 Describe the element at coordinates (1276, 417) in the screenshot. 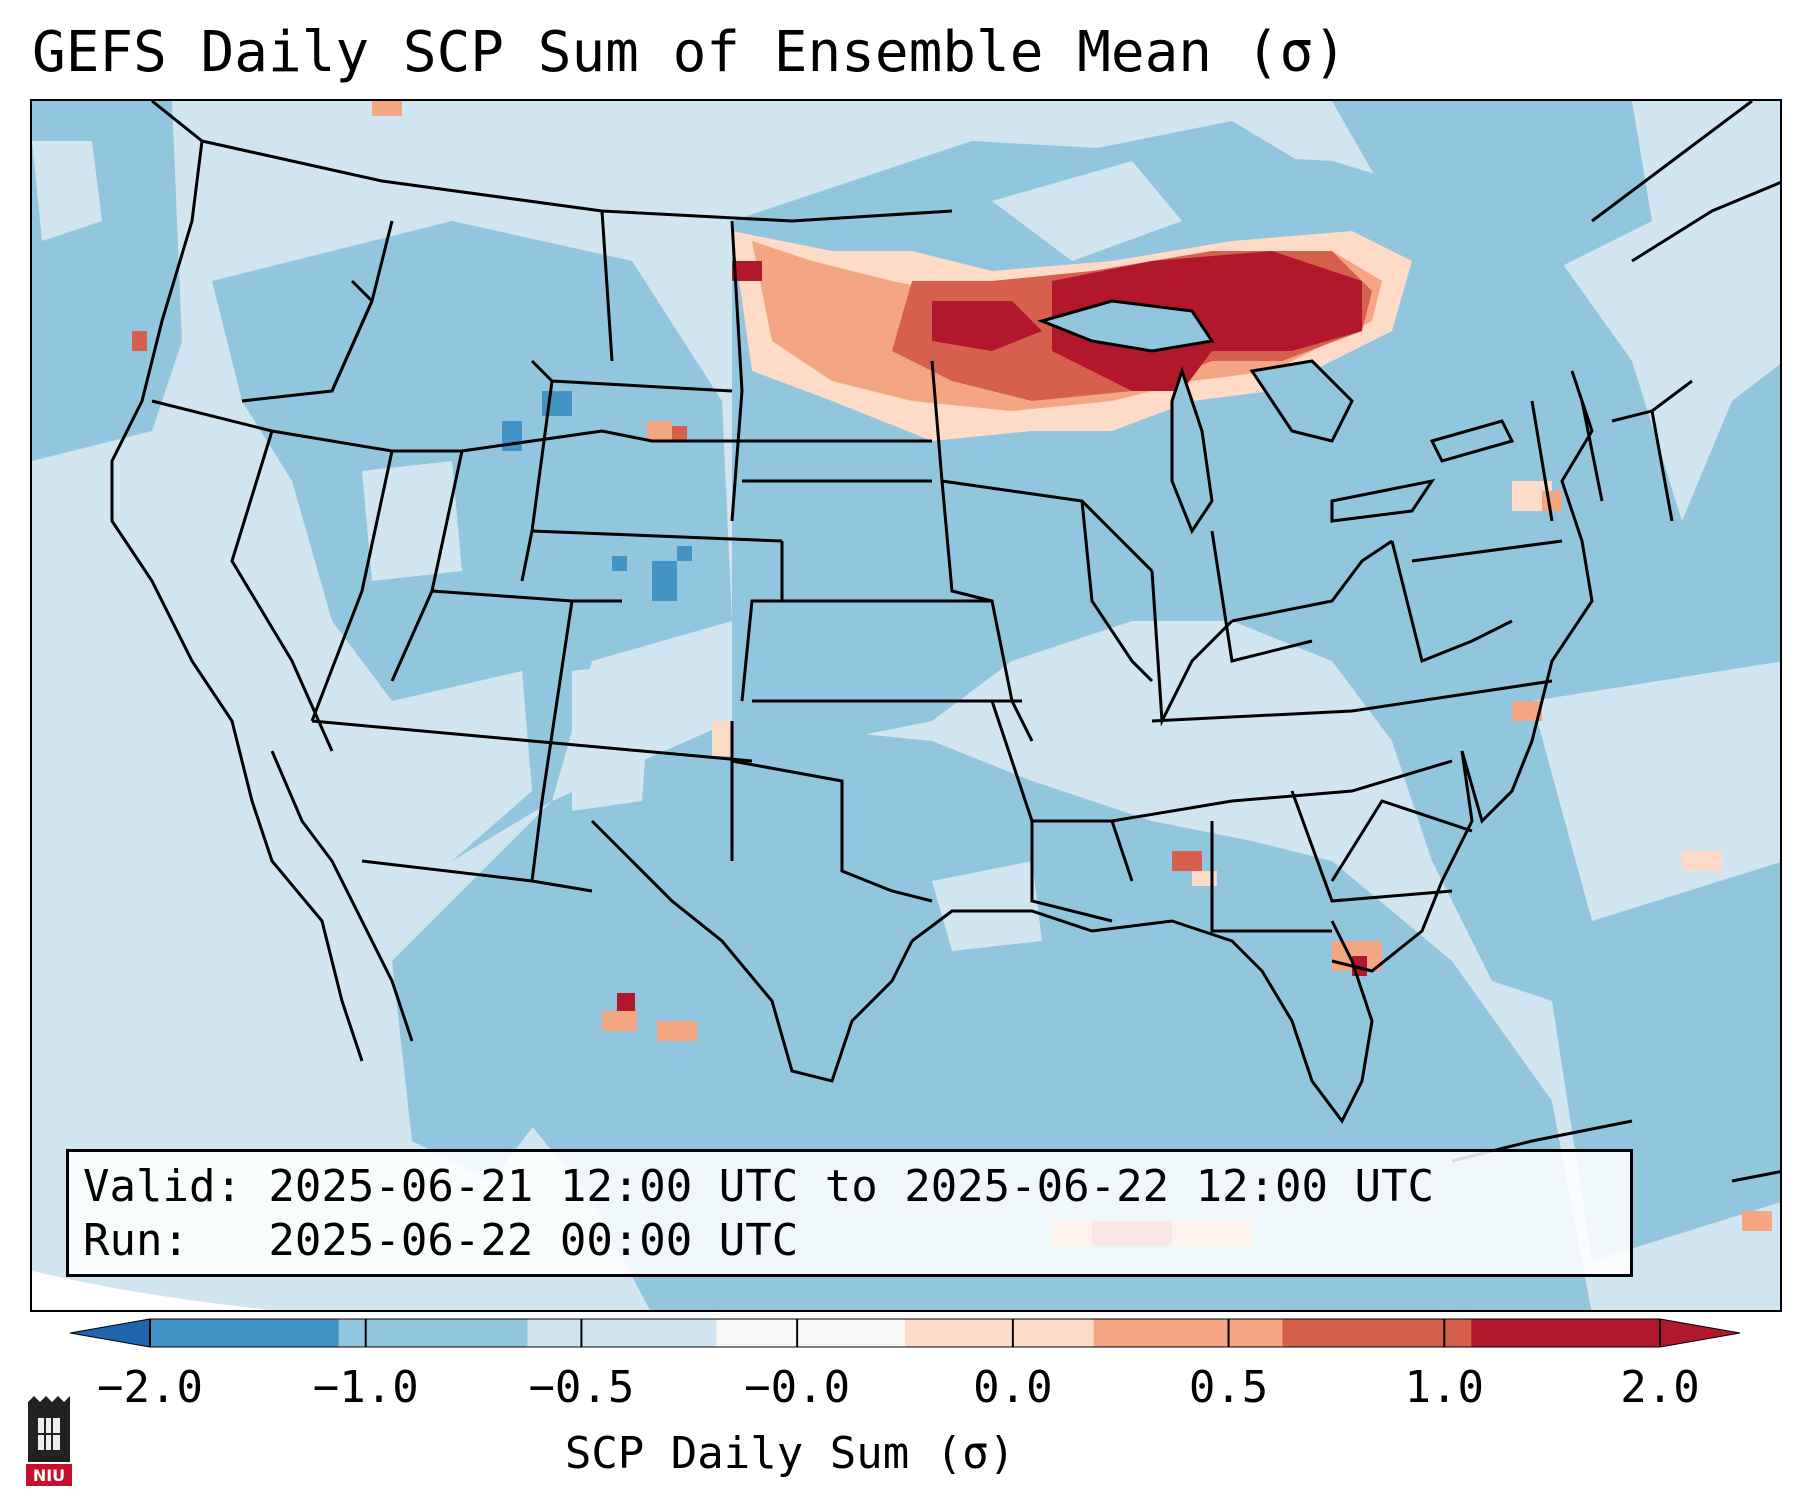

I see `great-lakes` at that location.